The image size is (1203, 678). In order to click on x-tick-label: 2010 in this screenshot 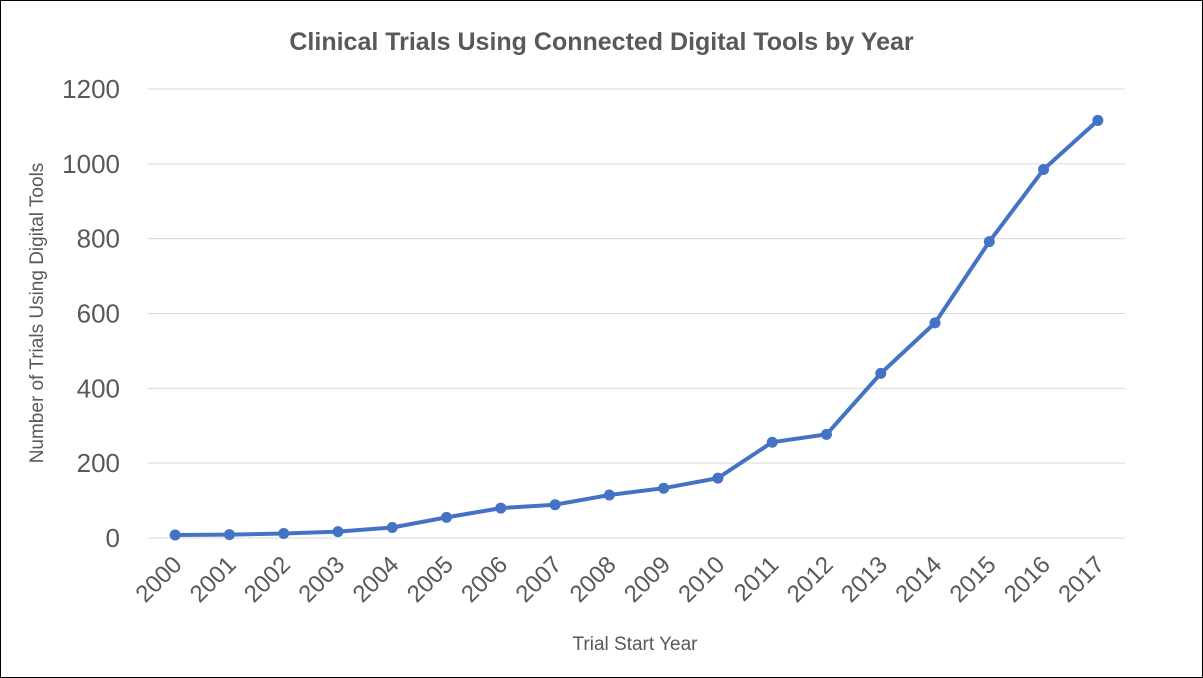, I will do `click(701, 579)`.